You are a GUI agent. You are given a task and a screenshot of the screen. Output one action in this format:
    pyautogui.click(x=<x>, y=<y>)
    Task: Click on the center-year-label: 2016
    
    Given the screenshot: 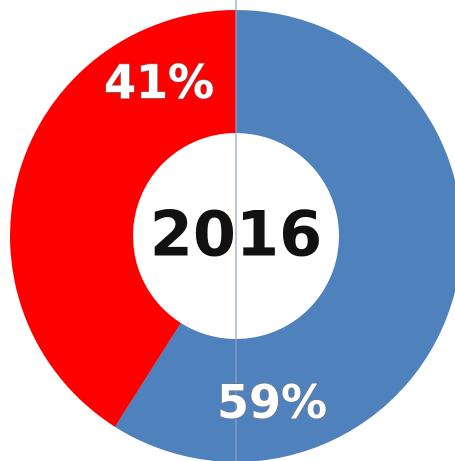 What is the action you would take?
    pyautogui.click(x=236, y=234)
    